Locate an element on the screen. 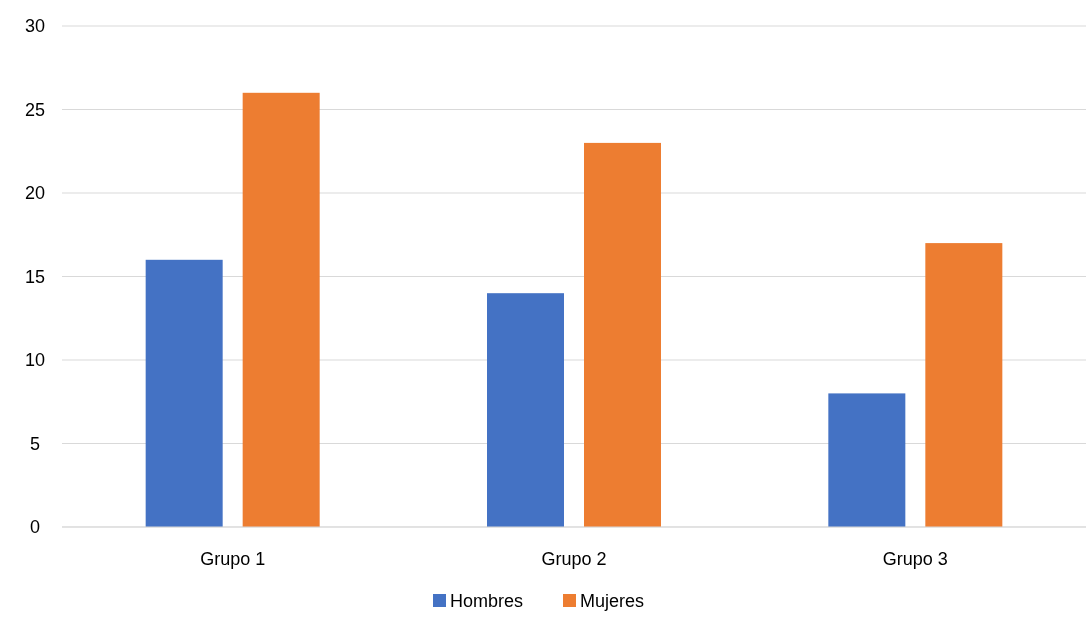  y-tick-label: 0 is located at coordinates (35, 527).